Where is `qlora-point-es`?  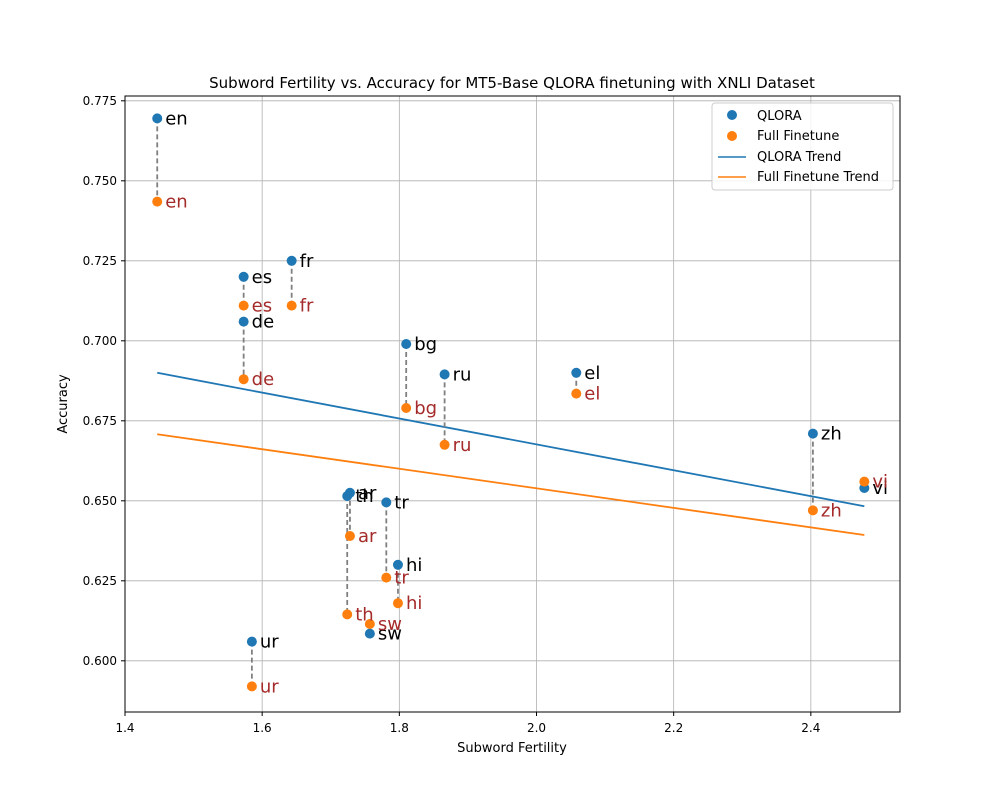 qlora-point-es is located at coordinates (243, 276).